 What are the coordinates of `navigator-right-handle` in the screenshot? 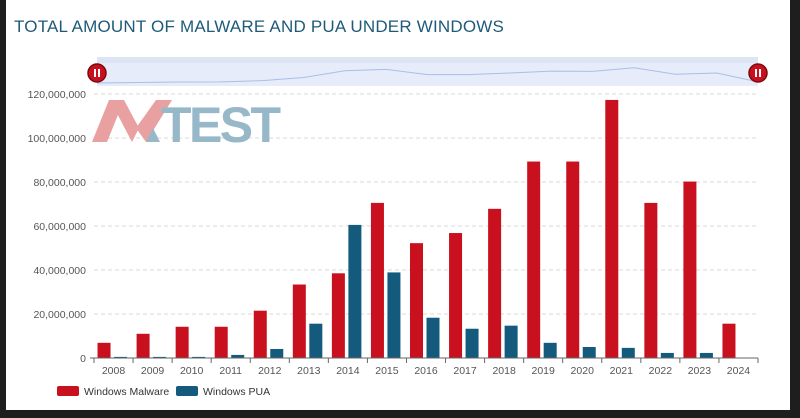 It's located at (758, 73).